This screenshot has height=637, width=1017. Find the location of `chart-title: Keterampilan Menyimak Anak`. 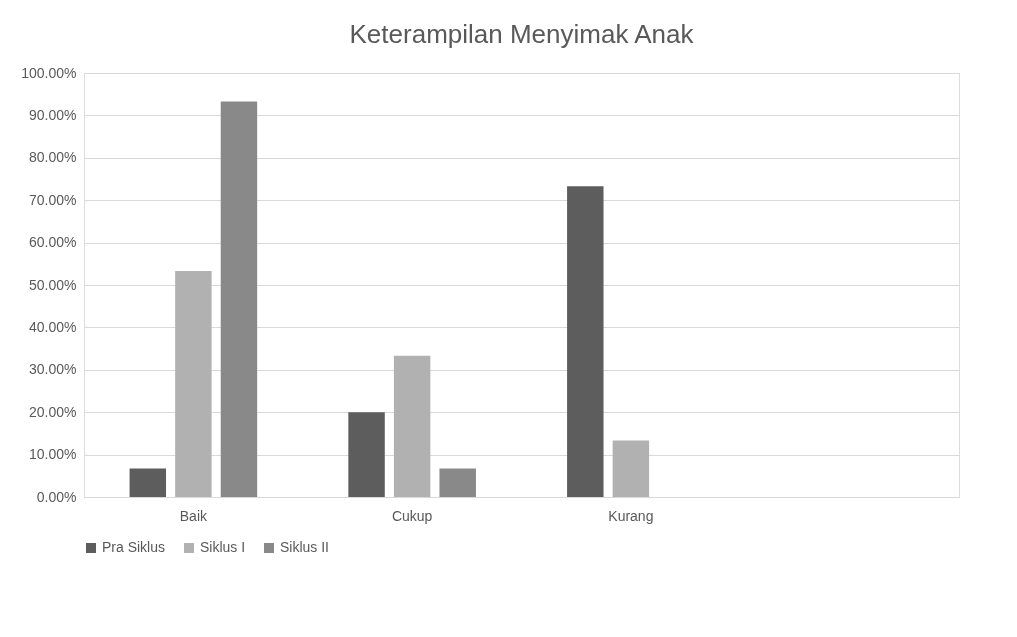

chart-title: Keterampilan Menyimak Anak is located at coordinates (522, 34).